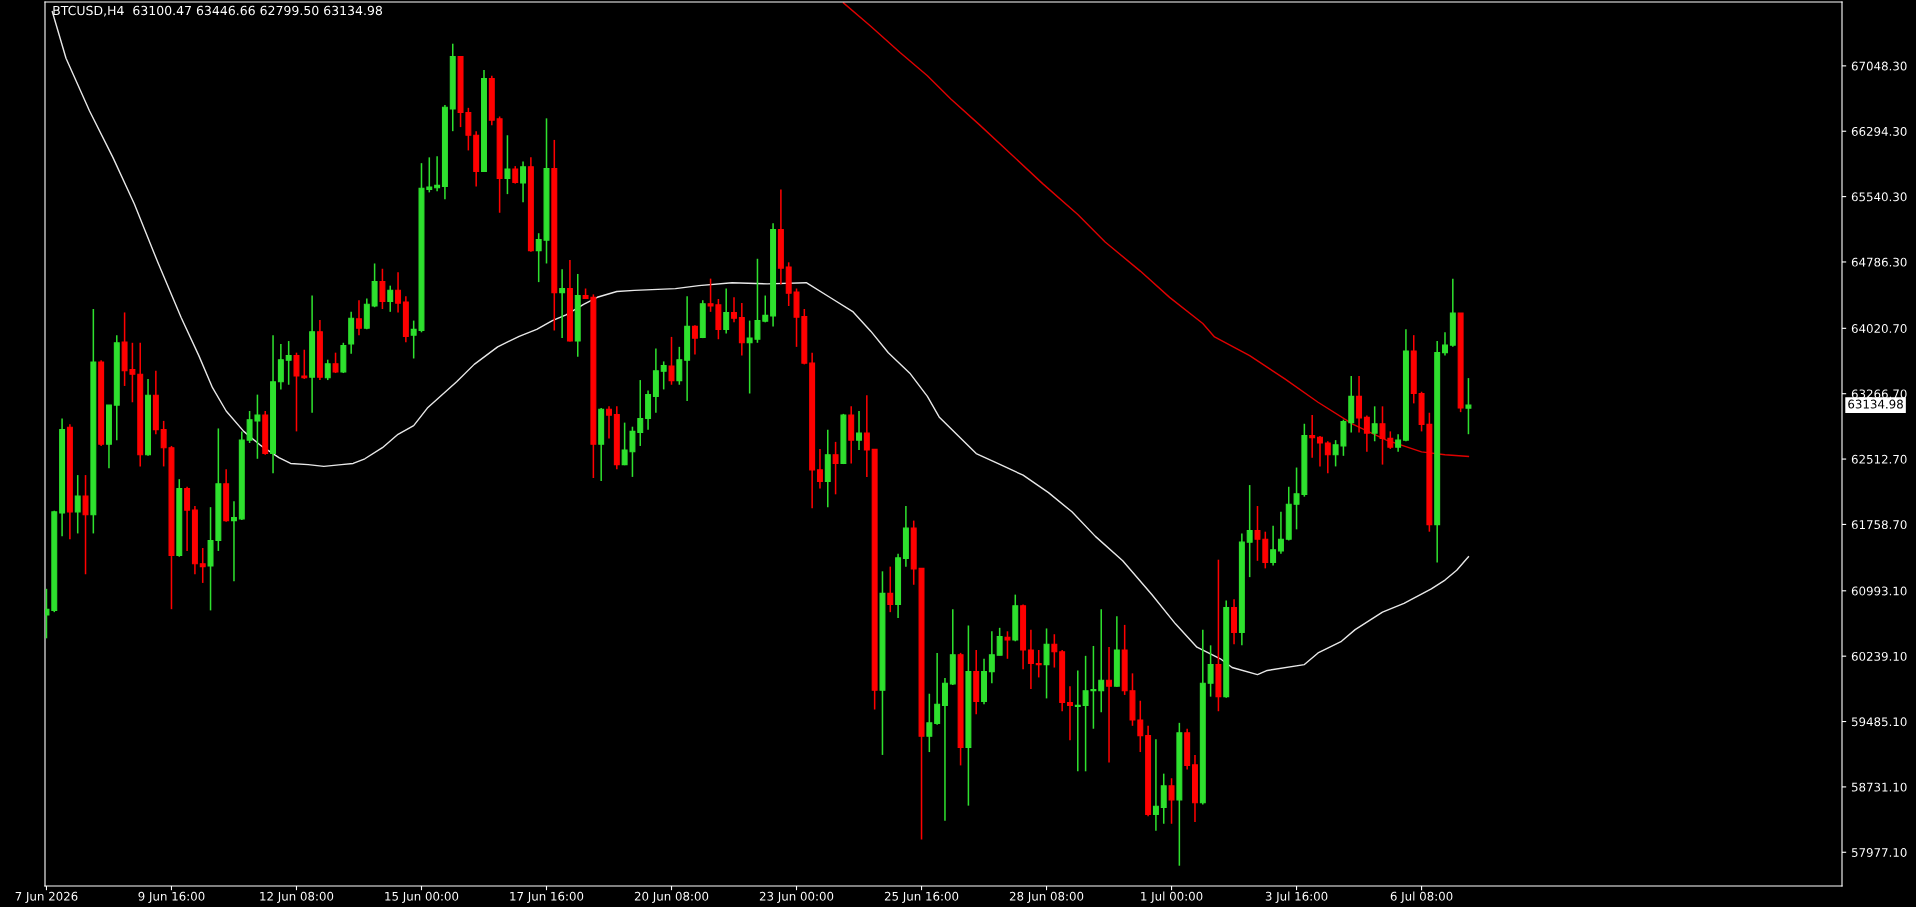 This screenshot has width=1916, height=907. What do you see at coordinates (1879, 722) in the screenshot?
I see `y-tick-label: 59485.10` at bounding box center [1879, 722].